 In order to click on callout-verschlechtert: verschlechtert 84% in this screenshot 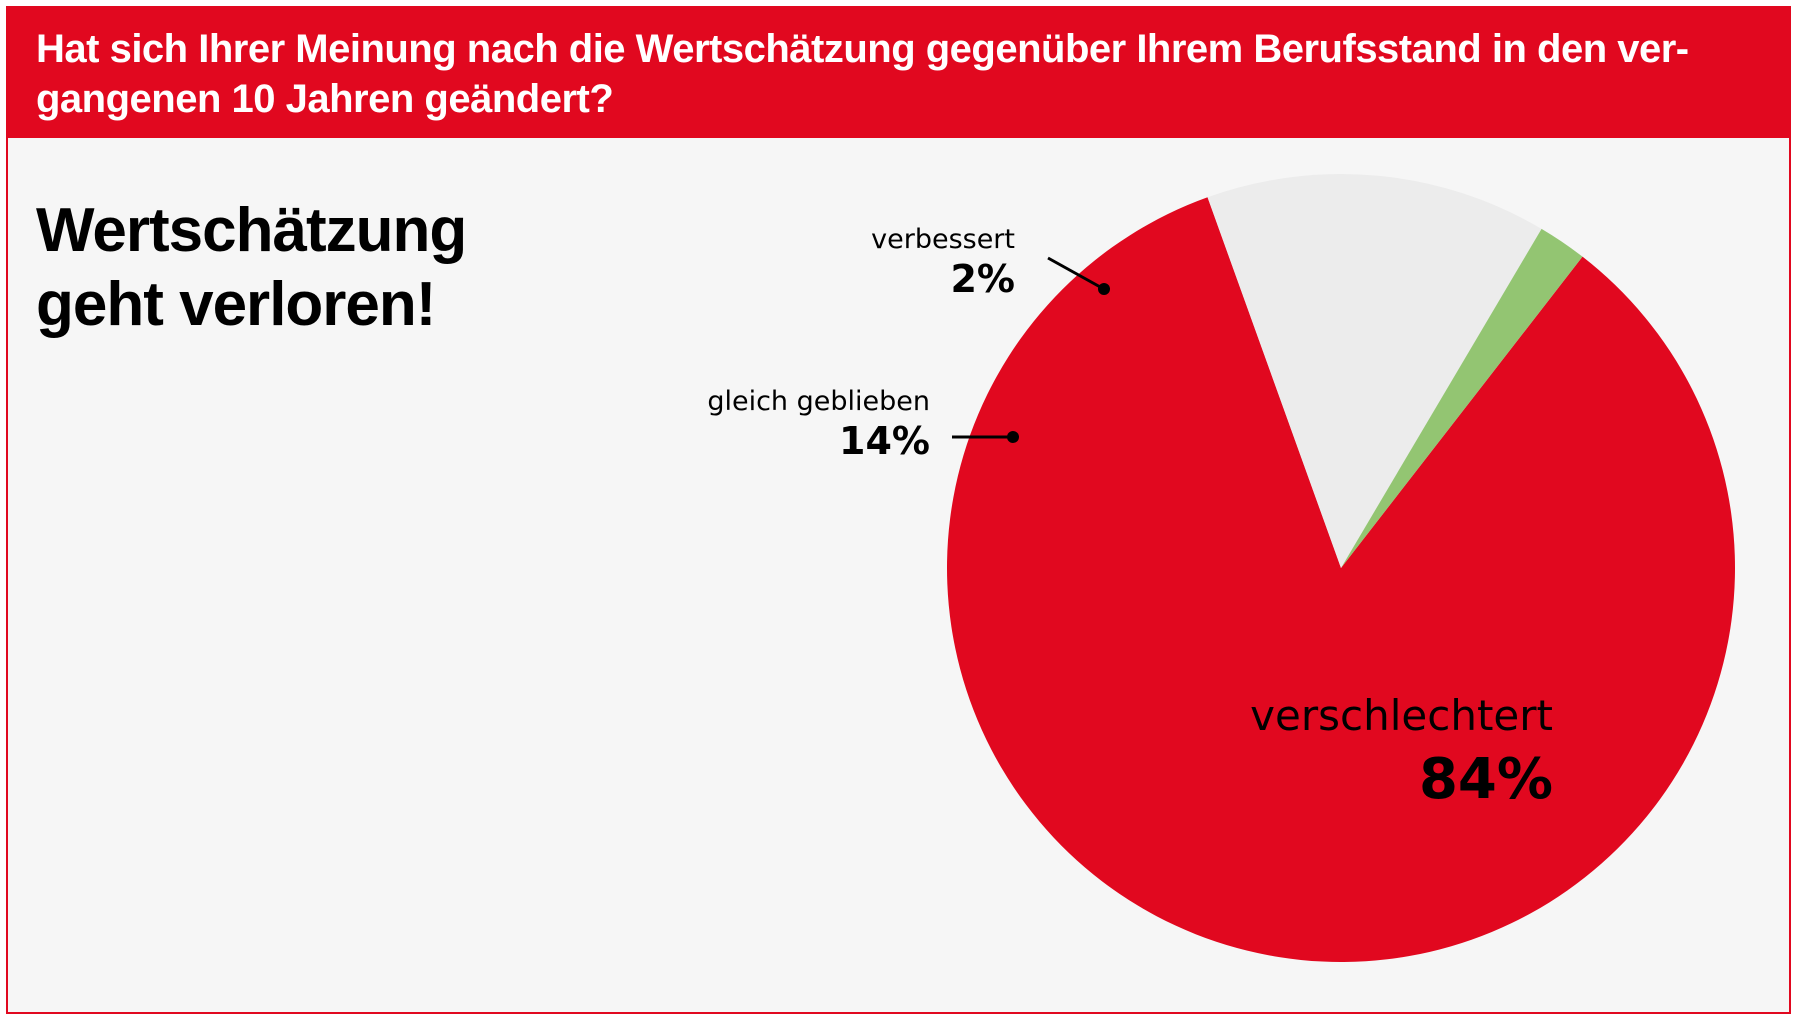, I will do `click(1401, 751)`.